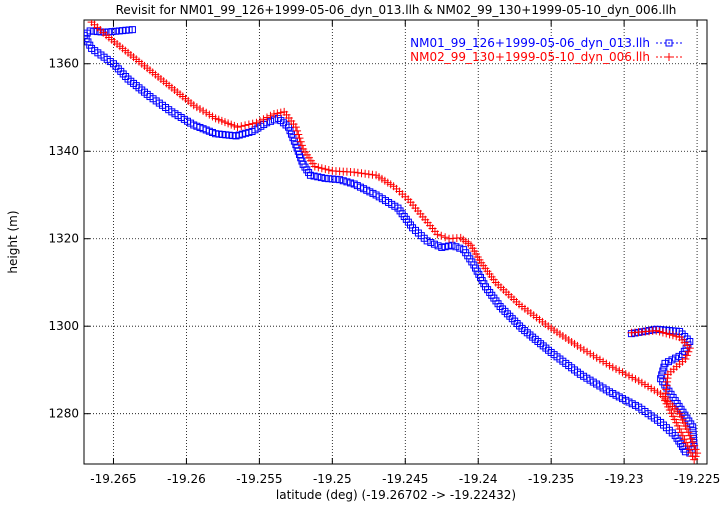  Describe the element at coordinates (113, 479) in the screenshot. I see `x-tick-label: -19.265` at that location.